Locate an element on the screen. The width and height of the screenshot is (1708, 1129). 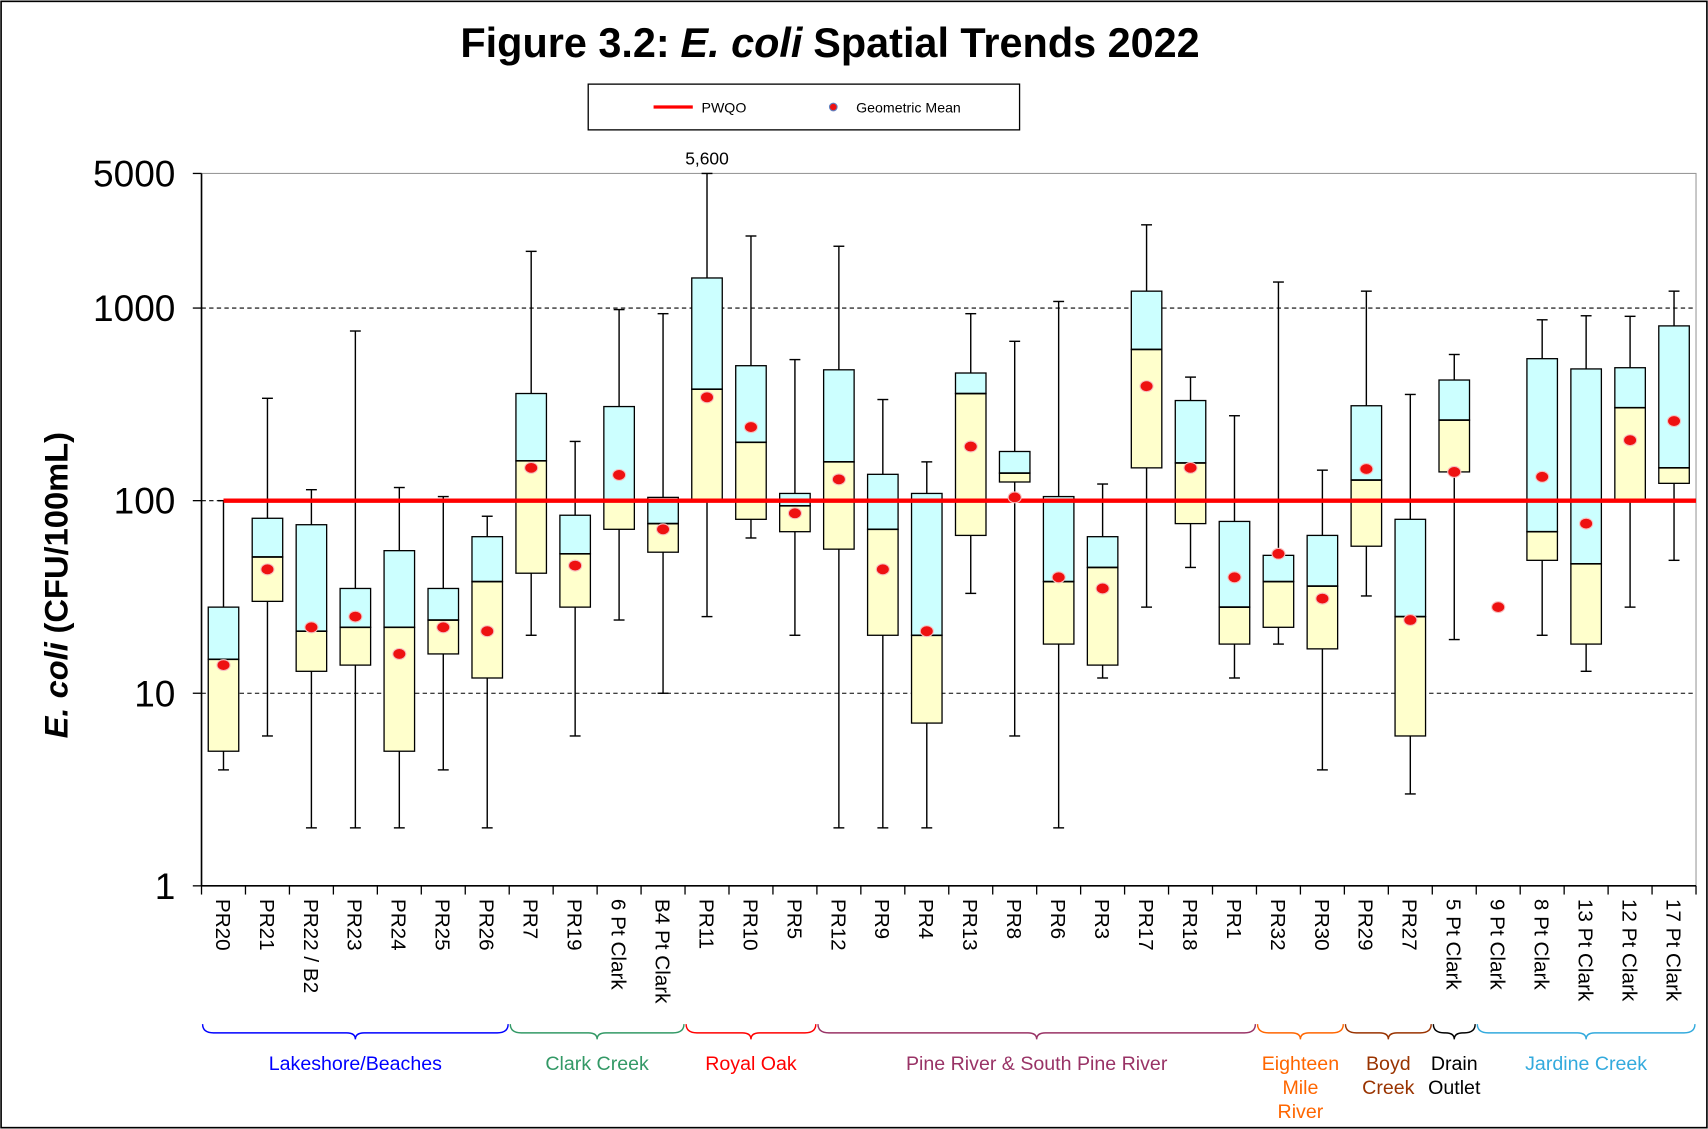
x-tick-label: 13 Pt Clark is located at coordinates (1585, 950).